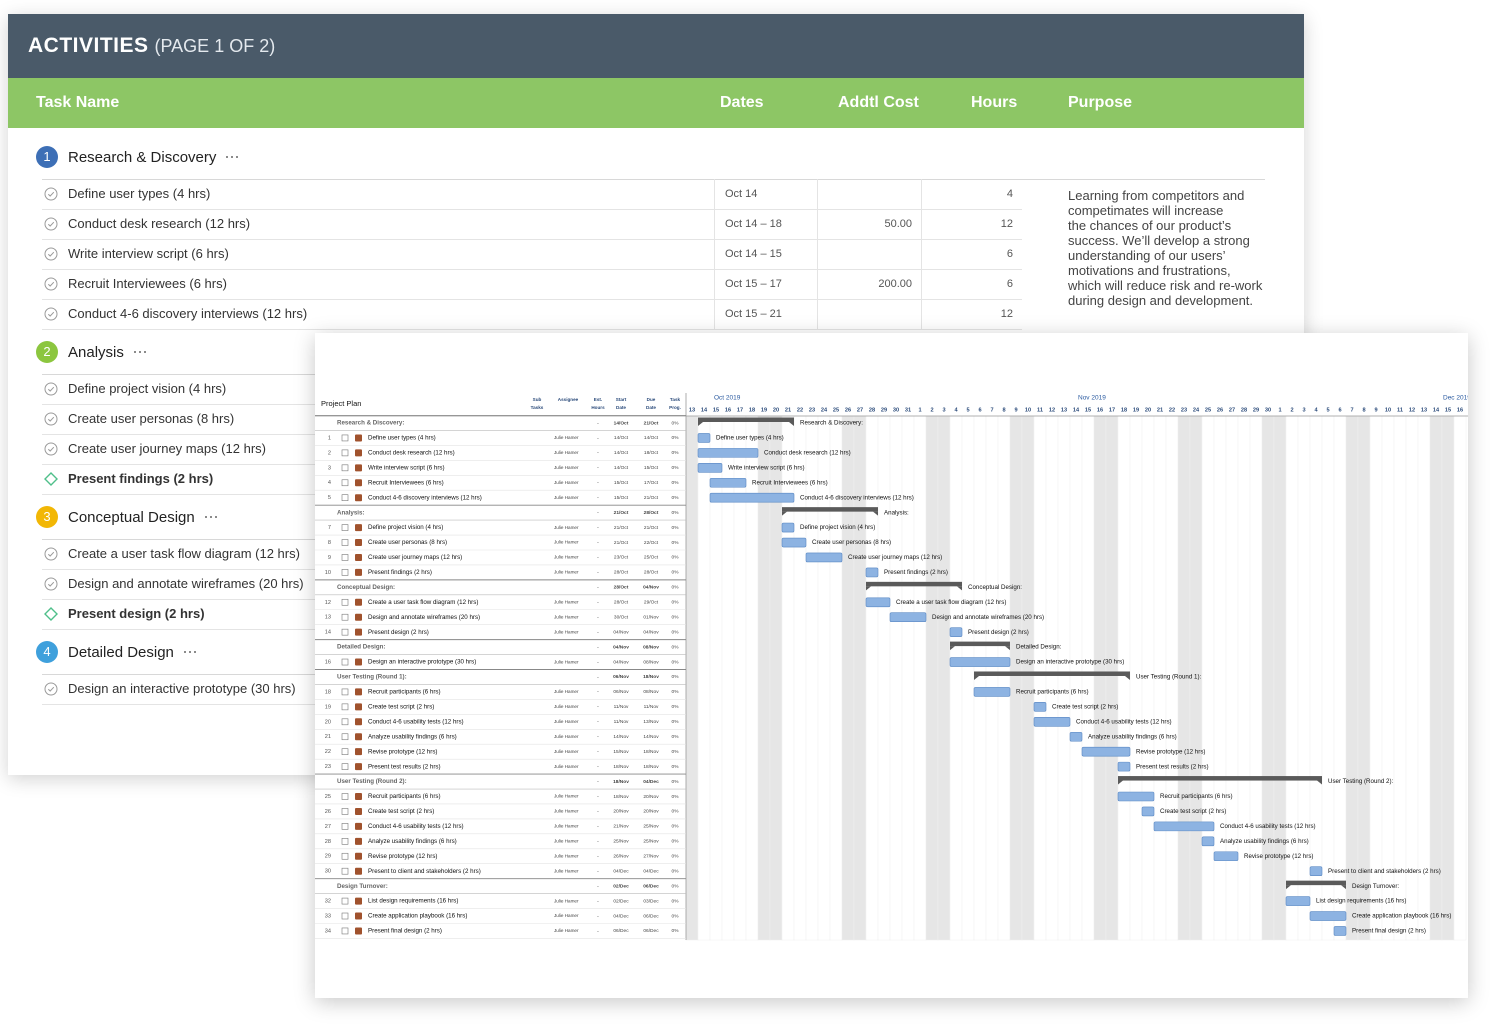 Image resolution: width=1500 pixels, height=1030 pixels. Describe the element at coordinates (621, 737) in the screenshot. I see `start-date: 14/Nov` at that location.